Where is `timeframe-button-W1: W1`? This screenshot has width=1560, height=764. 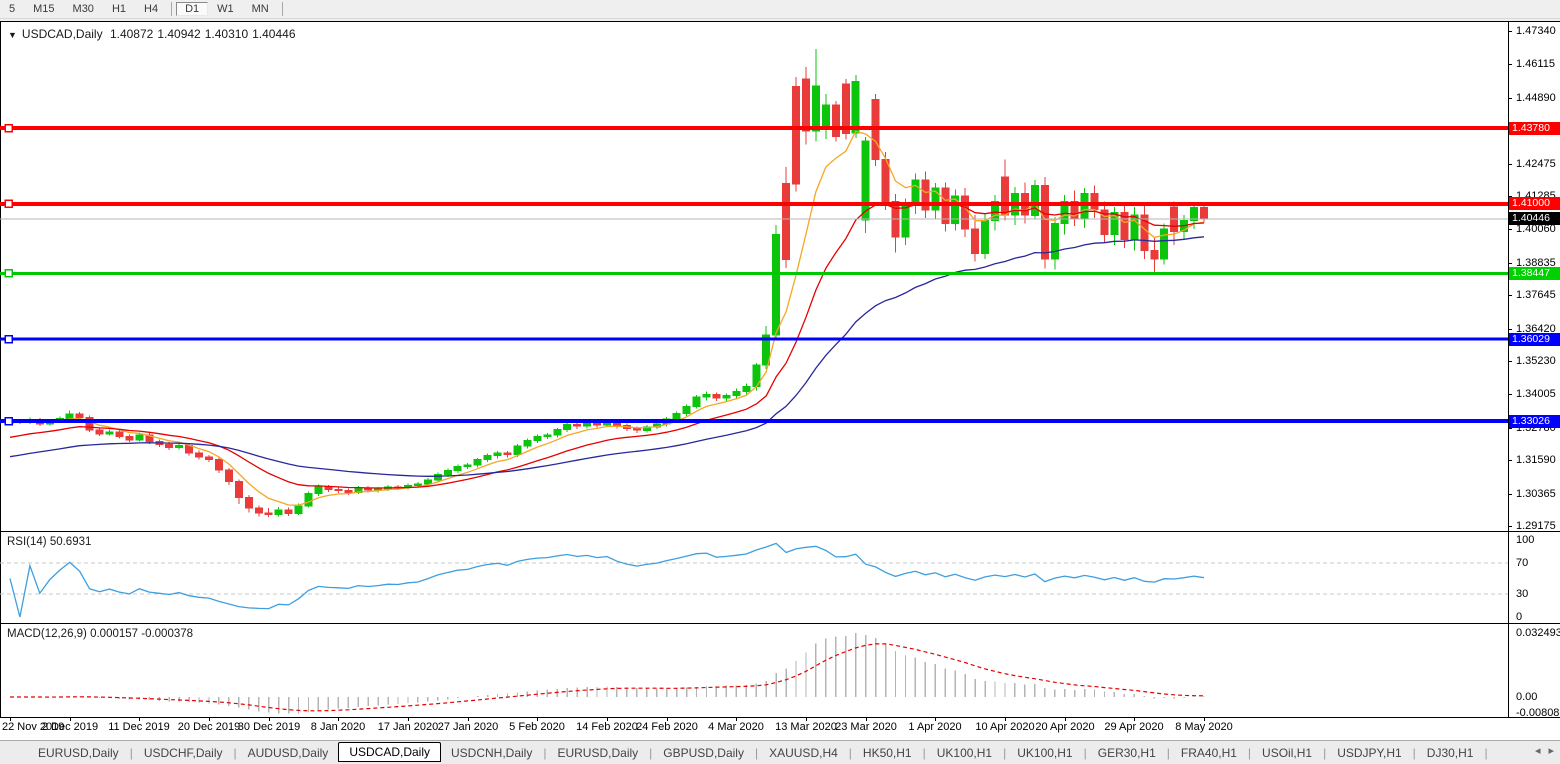 timeframe-button-W1: W1 is located at coordinates (225, 9).